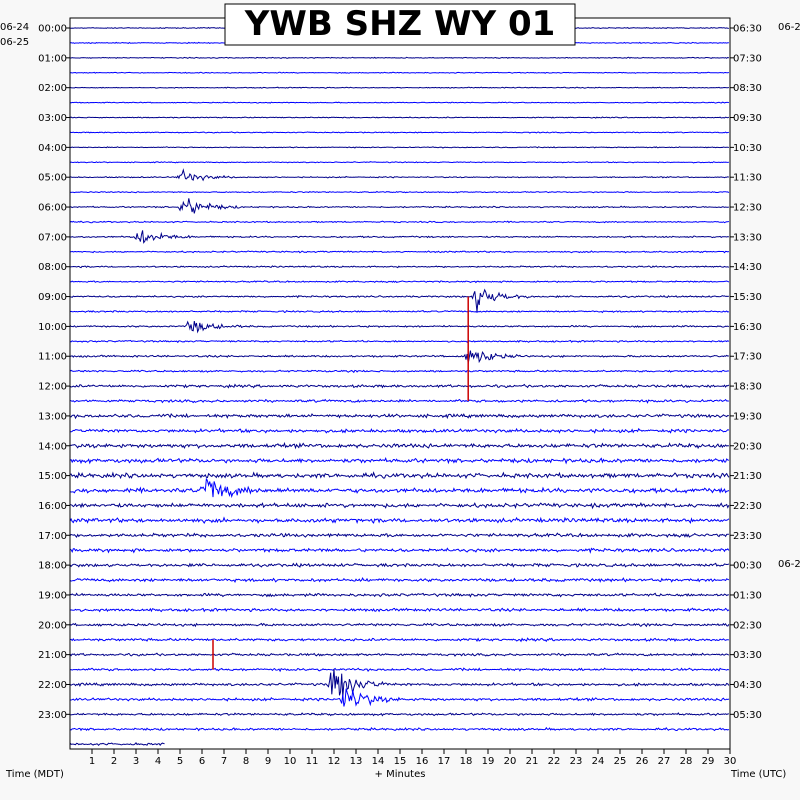 The image size is (800, 800). I want to click on left-hour-label: 17:00, so click(52, 536).